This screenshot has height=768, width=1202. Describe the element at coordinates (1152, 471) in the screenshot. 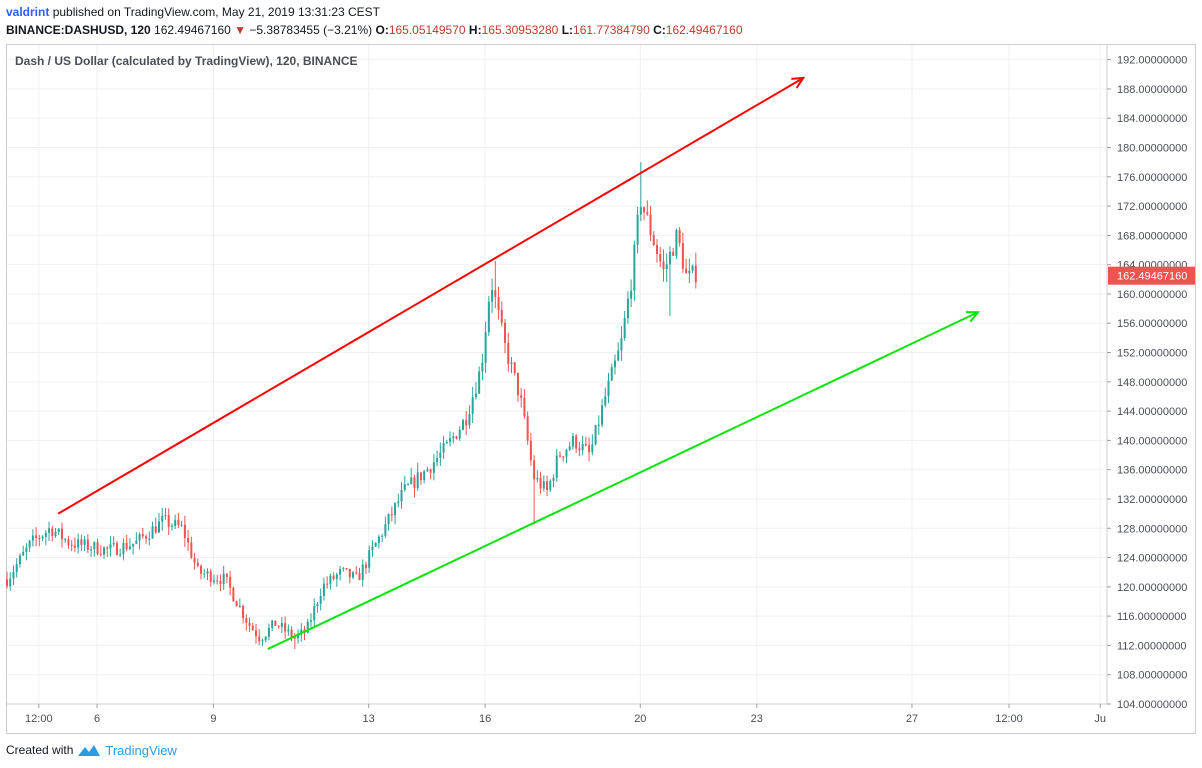

I see `y-tick-label: 136.00000000` at that location.